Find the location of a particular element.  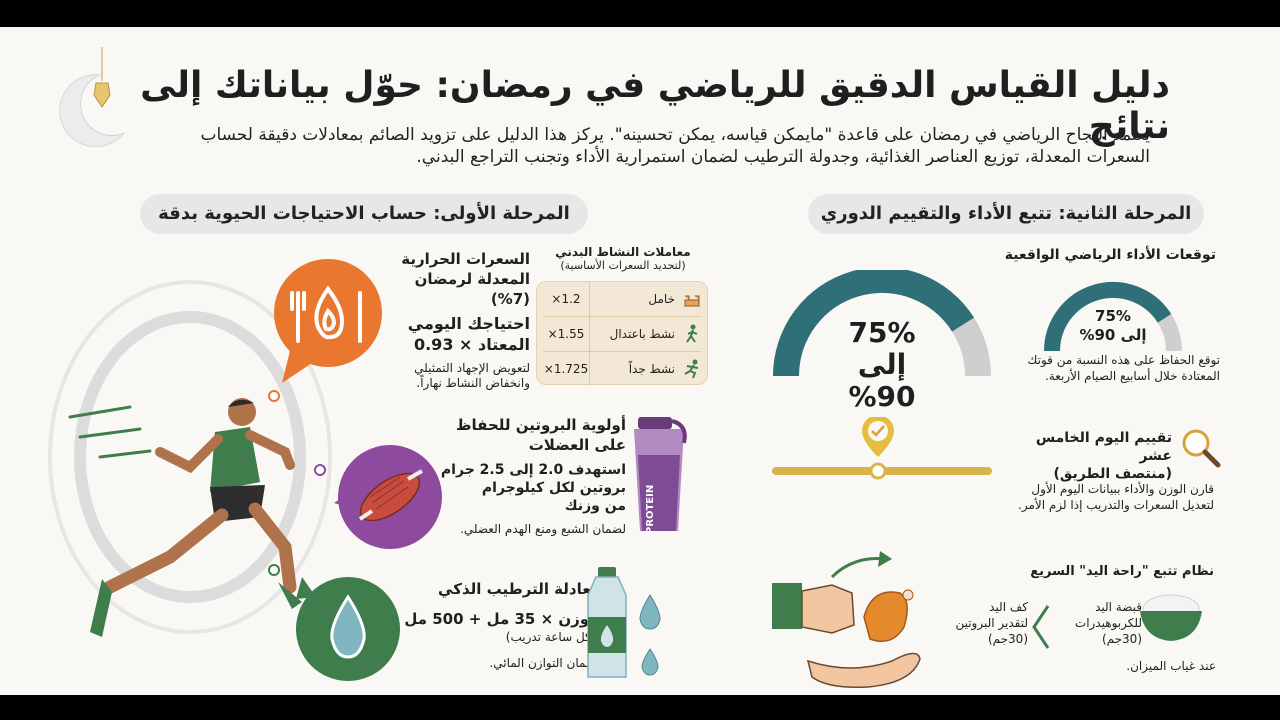

multiplier-row-moderate: نشط باعتدال 1.55× is located at coordinates (623, 334).